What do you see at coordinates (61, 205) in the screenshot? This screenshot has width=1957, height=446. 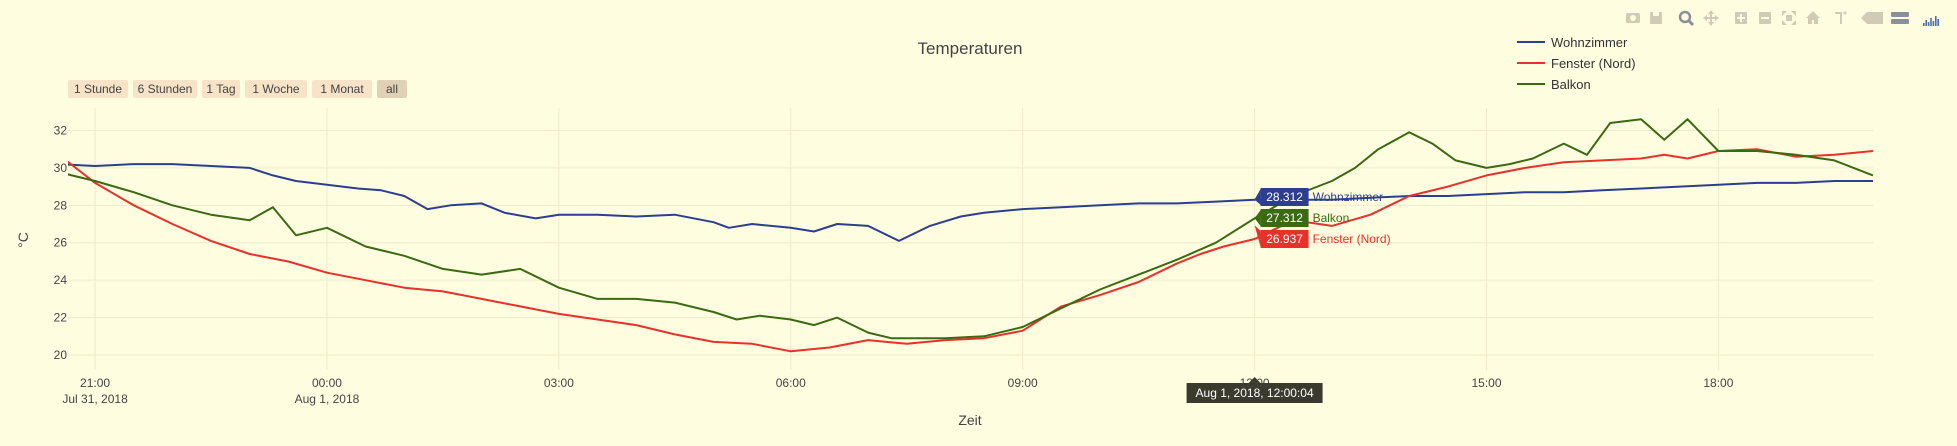 I see `y-tick-label: 28` at bounding box center [61, 205].